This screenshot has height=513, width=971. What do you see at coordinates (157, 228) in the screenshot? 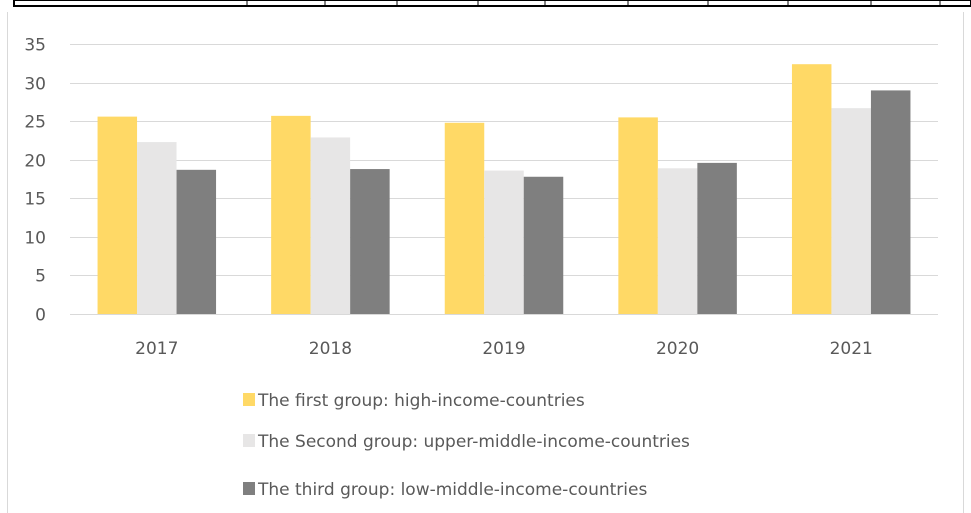
I see `bar-2-2017` at bounding box center [157, 228].